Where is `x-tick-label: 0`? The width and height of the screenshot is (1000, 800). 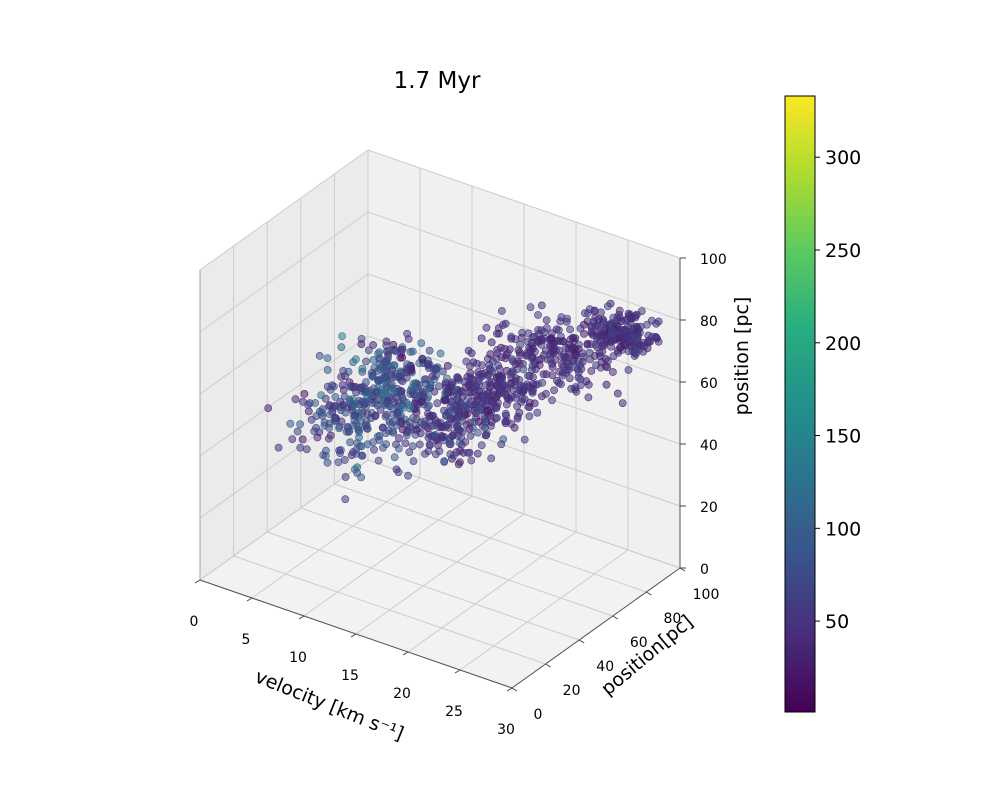
x-tick-label: 0 is located at coordinates (194, 622).